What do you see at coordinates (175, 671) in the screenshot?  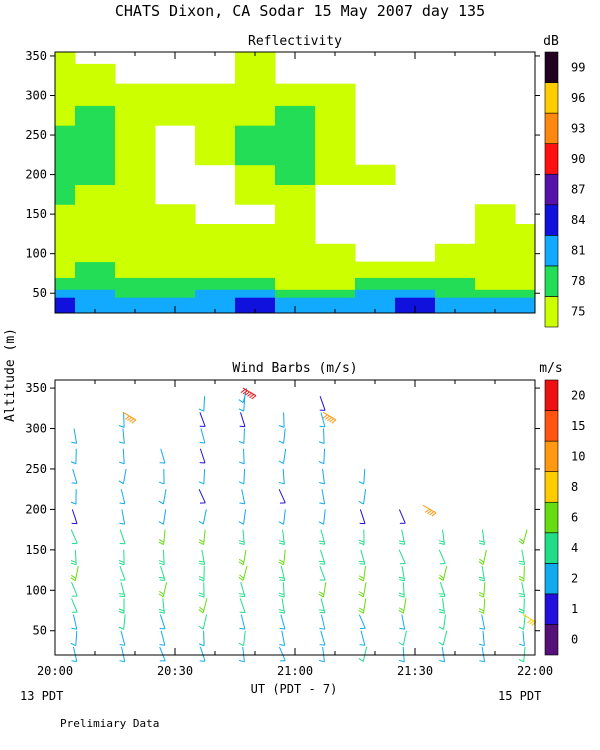 I see `wind-x-tick-label: 20:30` at bounding box center [175, 671].